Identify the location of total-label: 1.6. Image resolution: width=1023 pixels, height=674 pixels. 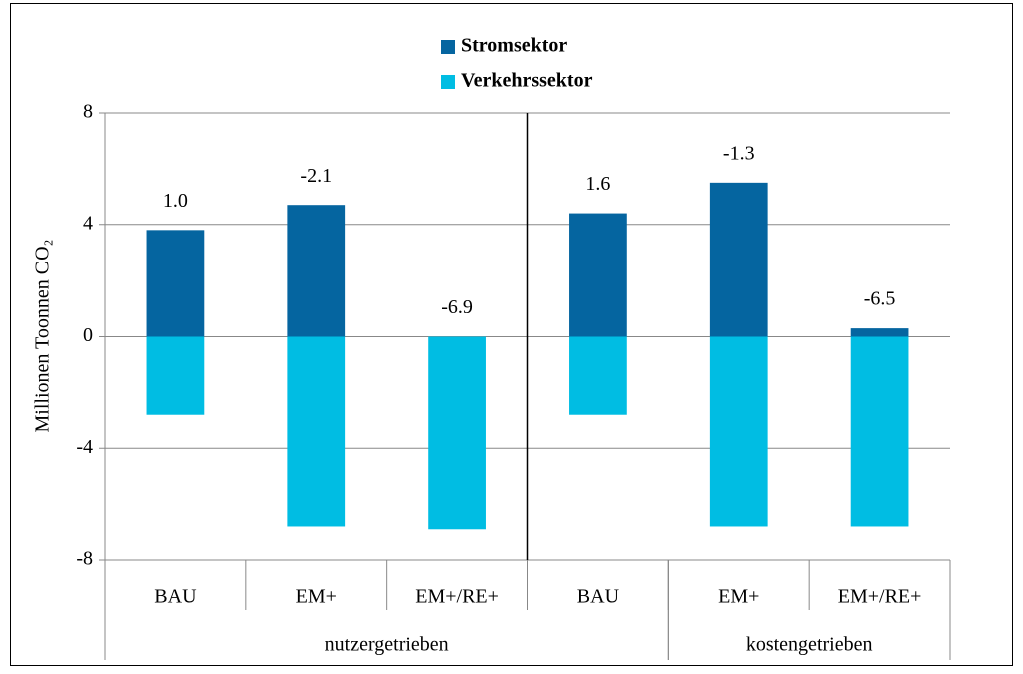
(597, 184).